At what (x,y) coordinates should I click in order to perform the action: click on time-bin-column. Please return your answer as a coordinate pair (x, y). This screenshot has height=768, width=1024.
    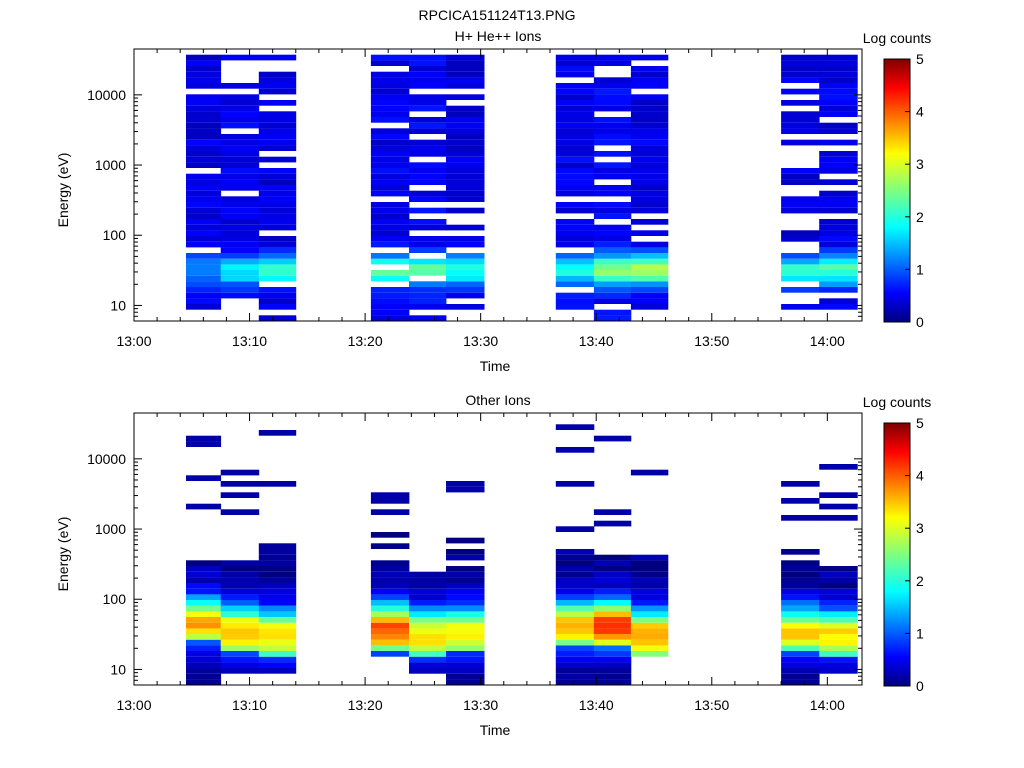
    Looking at the image, I should click on (649, 563).